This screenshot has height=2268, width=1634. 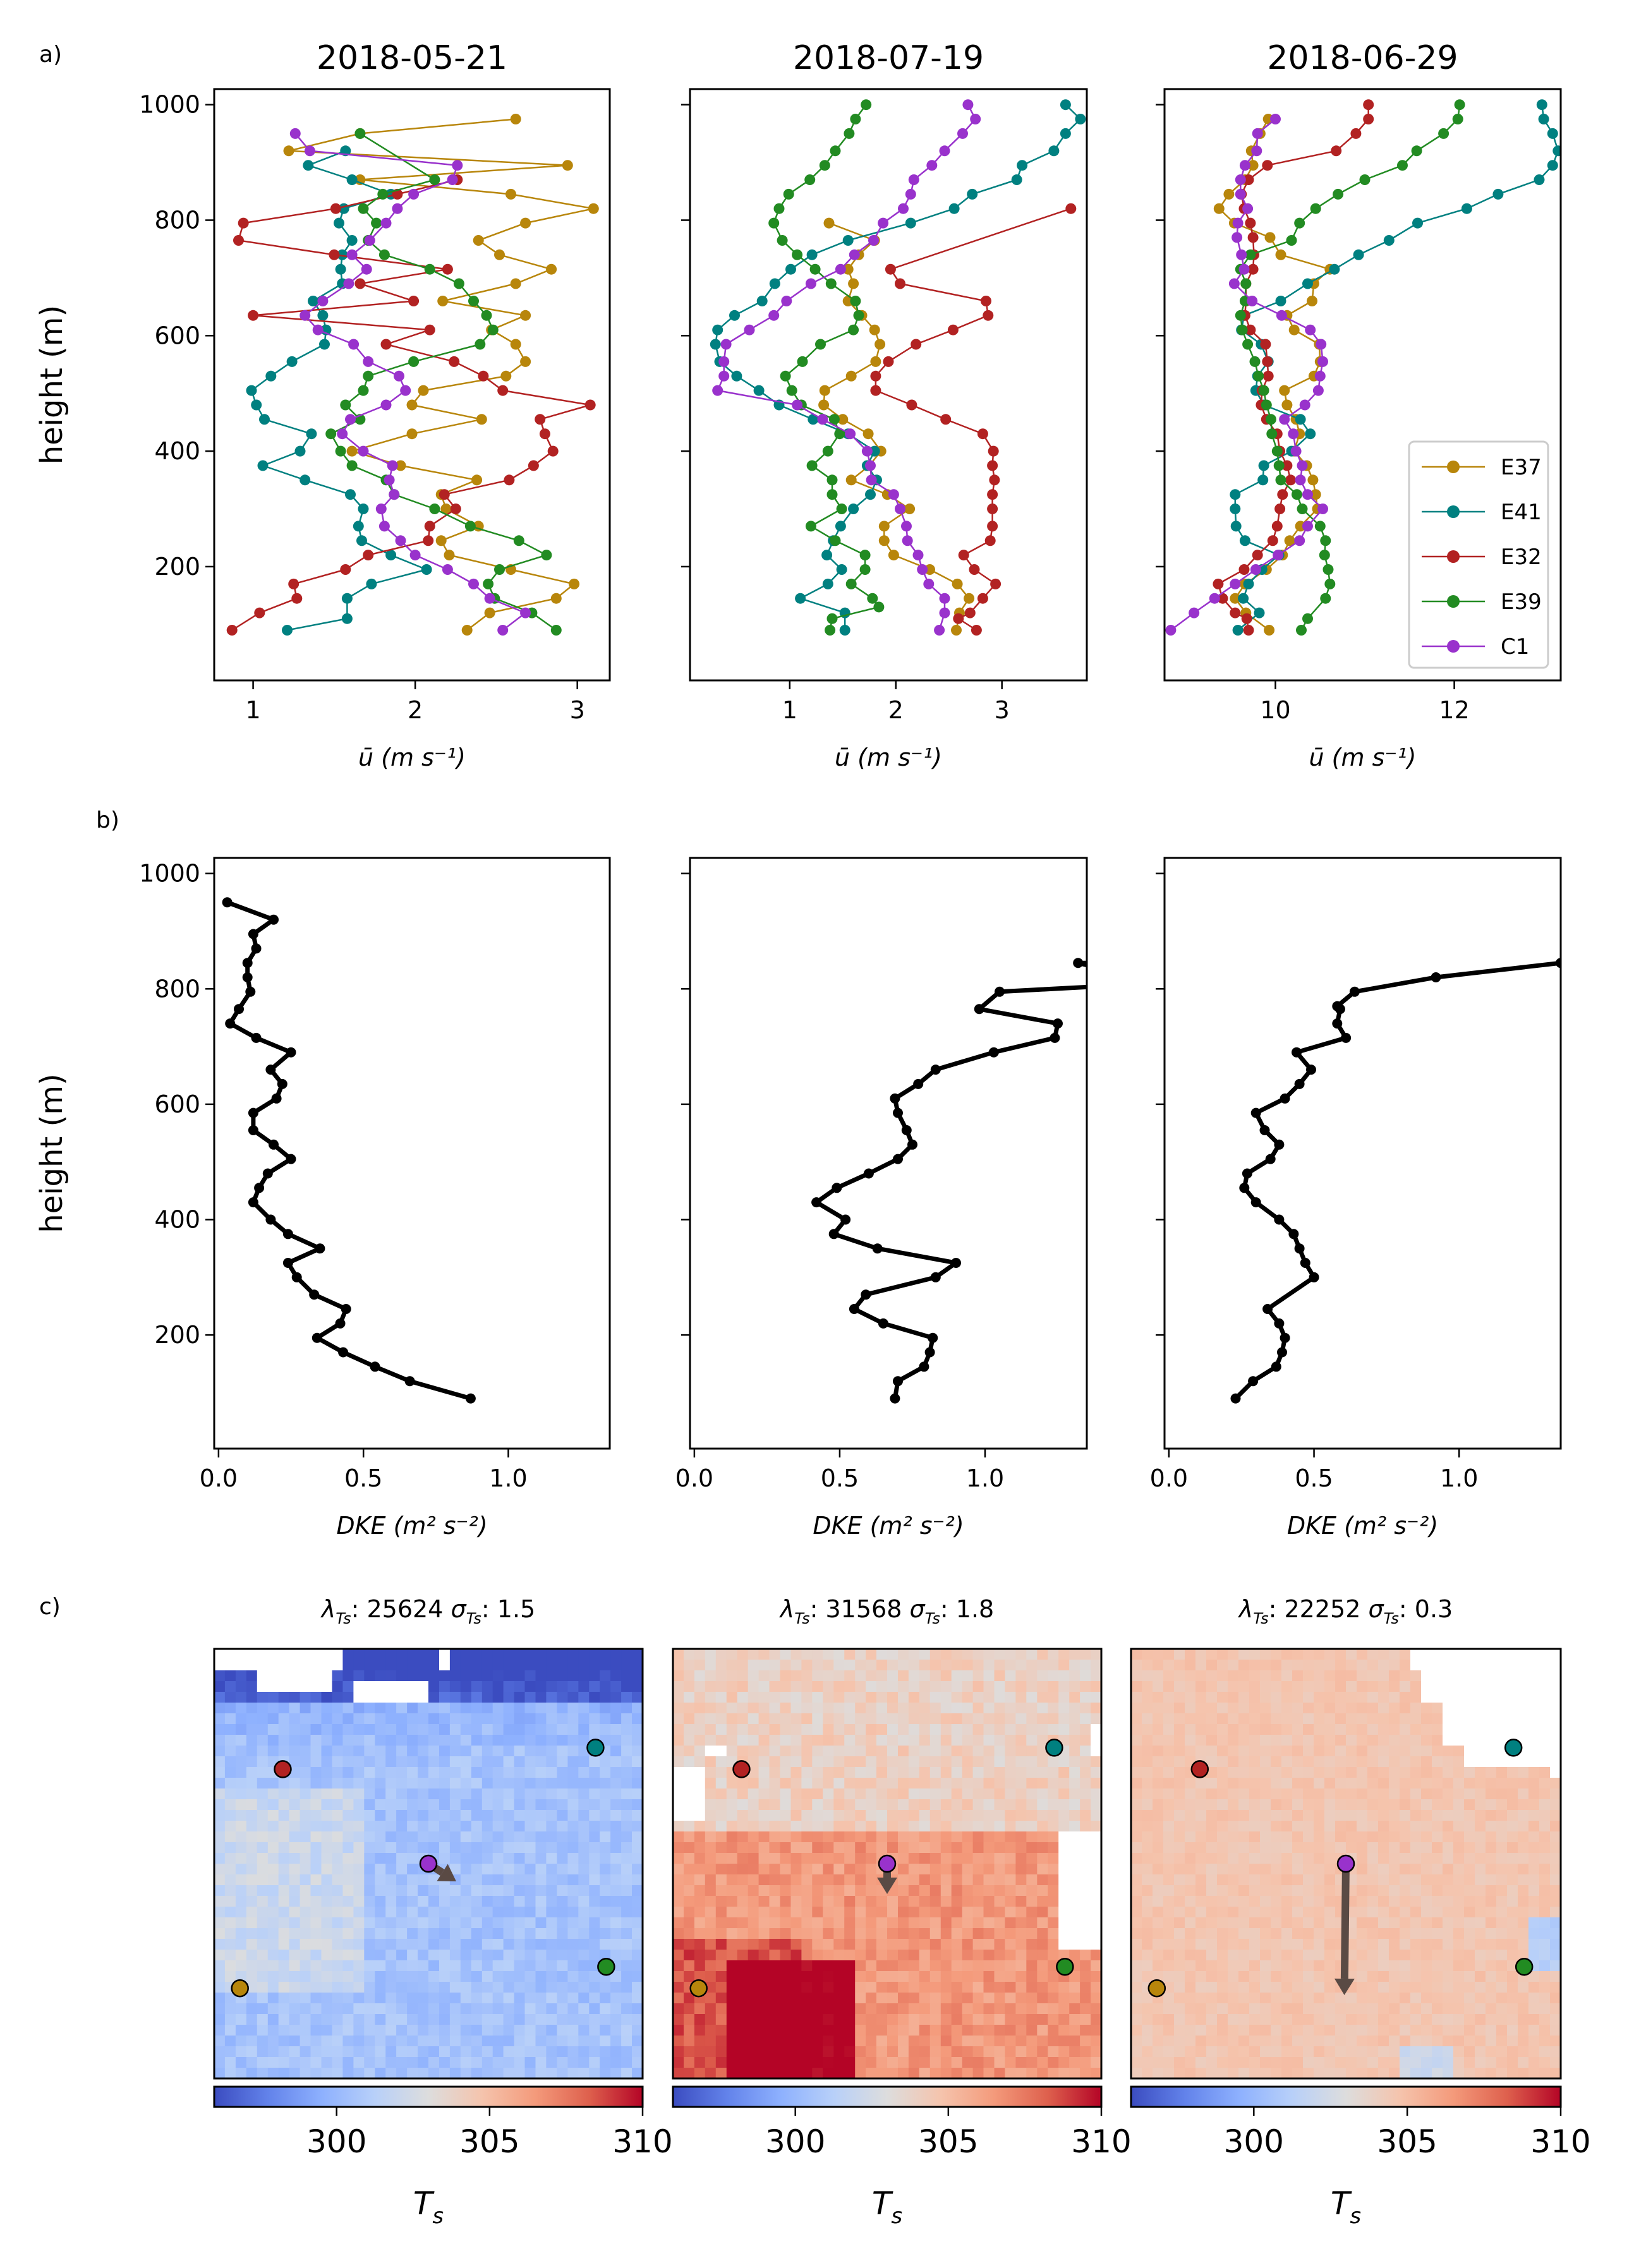 What do you see at coordinates (411, 1526) in the screenshot?
I see `x-axis-label: DKE (m² s⁻²)` at bounding box center [411, 1526].